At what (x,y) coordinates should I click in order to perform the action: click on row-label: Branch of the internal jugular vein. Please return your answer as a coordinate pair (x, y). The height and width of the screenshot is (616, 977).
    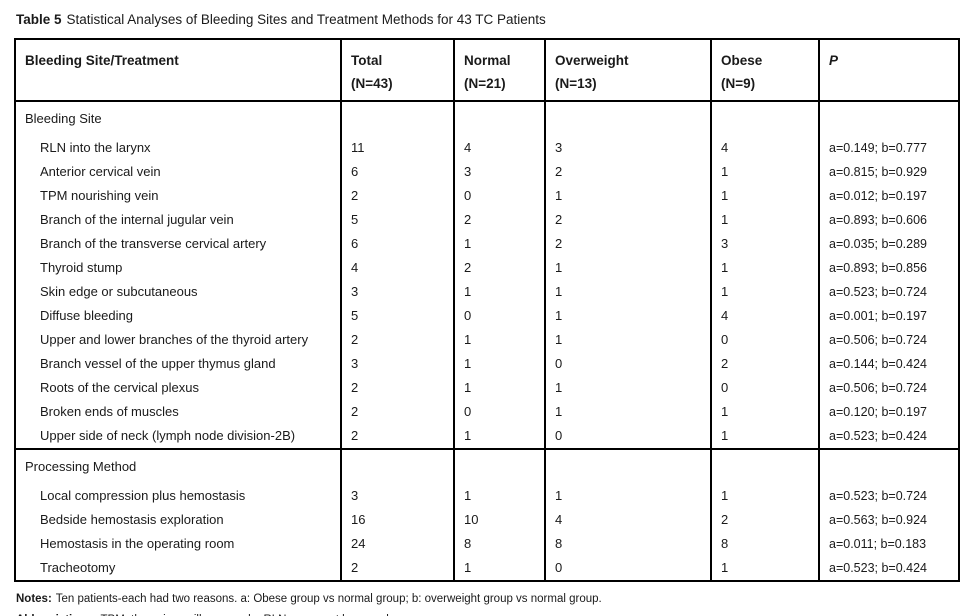
    Looking at the image, I should click on (137, 219).